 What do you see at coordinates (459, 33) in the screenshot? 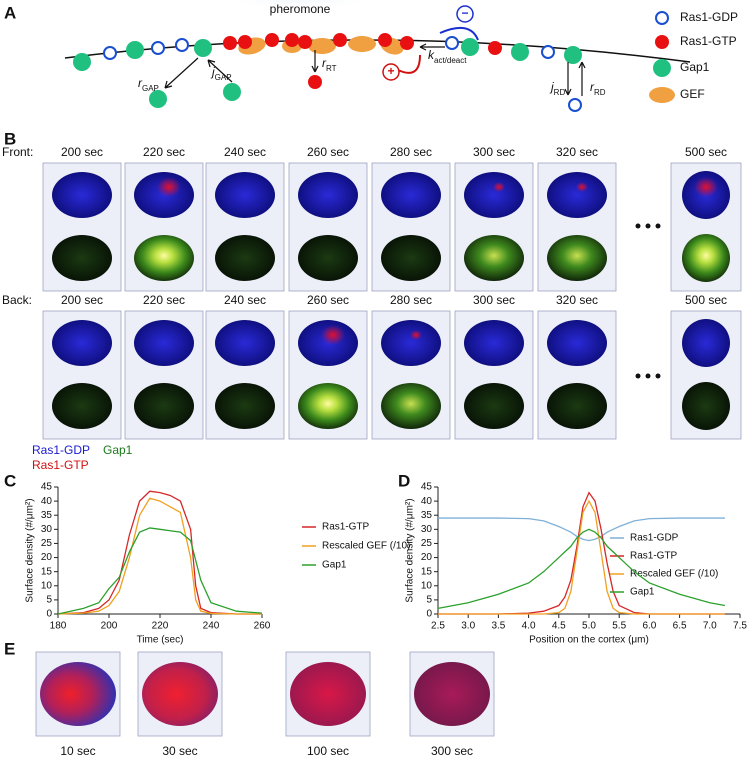
I see `feedback-arrow` at bounding box center [459, 33].